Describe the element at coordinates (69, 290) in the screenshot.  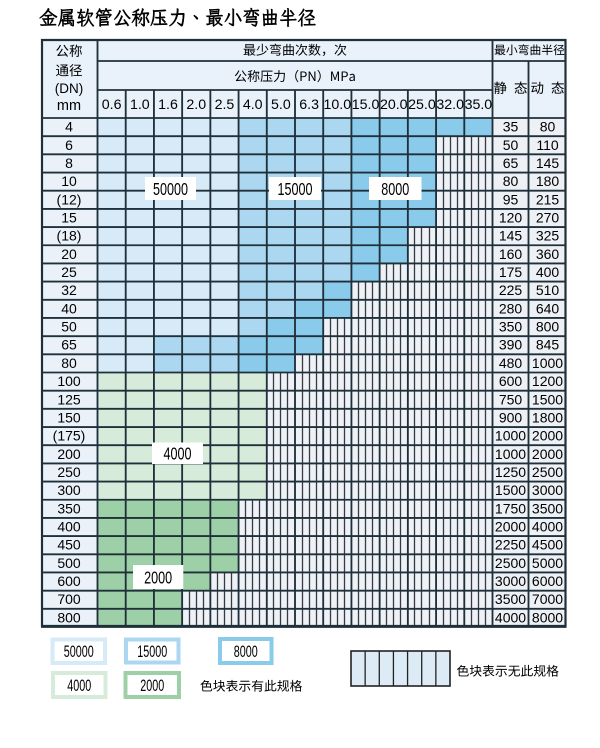
I see `svg-text: 32` at that location.